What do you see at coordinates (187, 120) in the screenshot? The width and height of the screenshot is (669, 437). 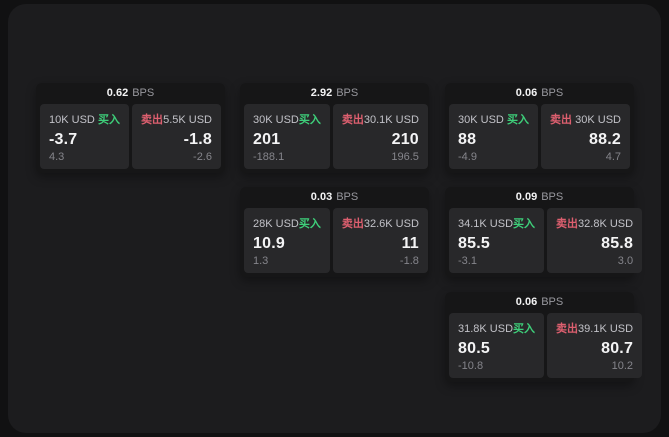 I see `sell-amount-label: 5.5K USD` at bounding box center [187, 120].